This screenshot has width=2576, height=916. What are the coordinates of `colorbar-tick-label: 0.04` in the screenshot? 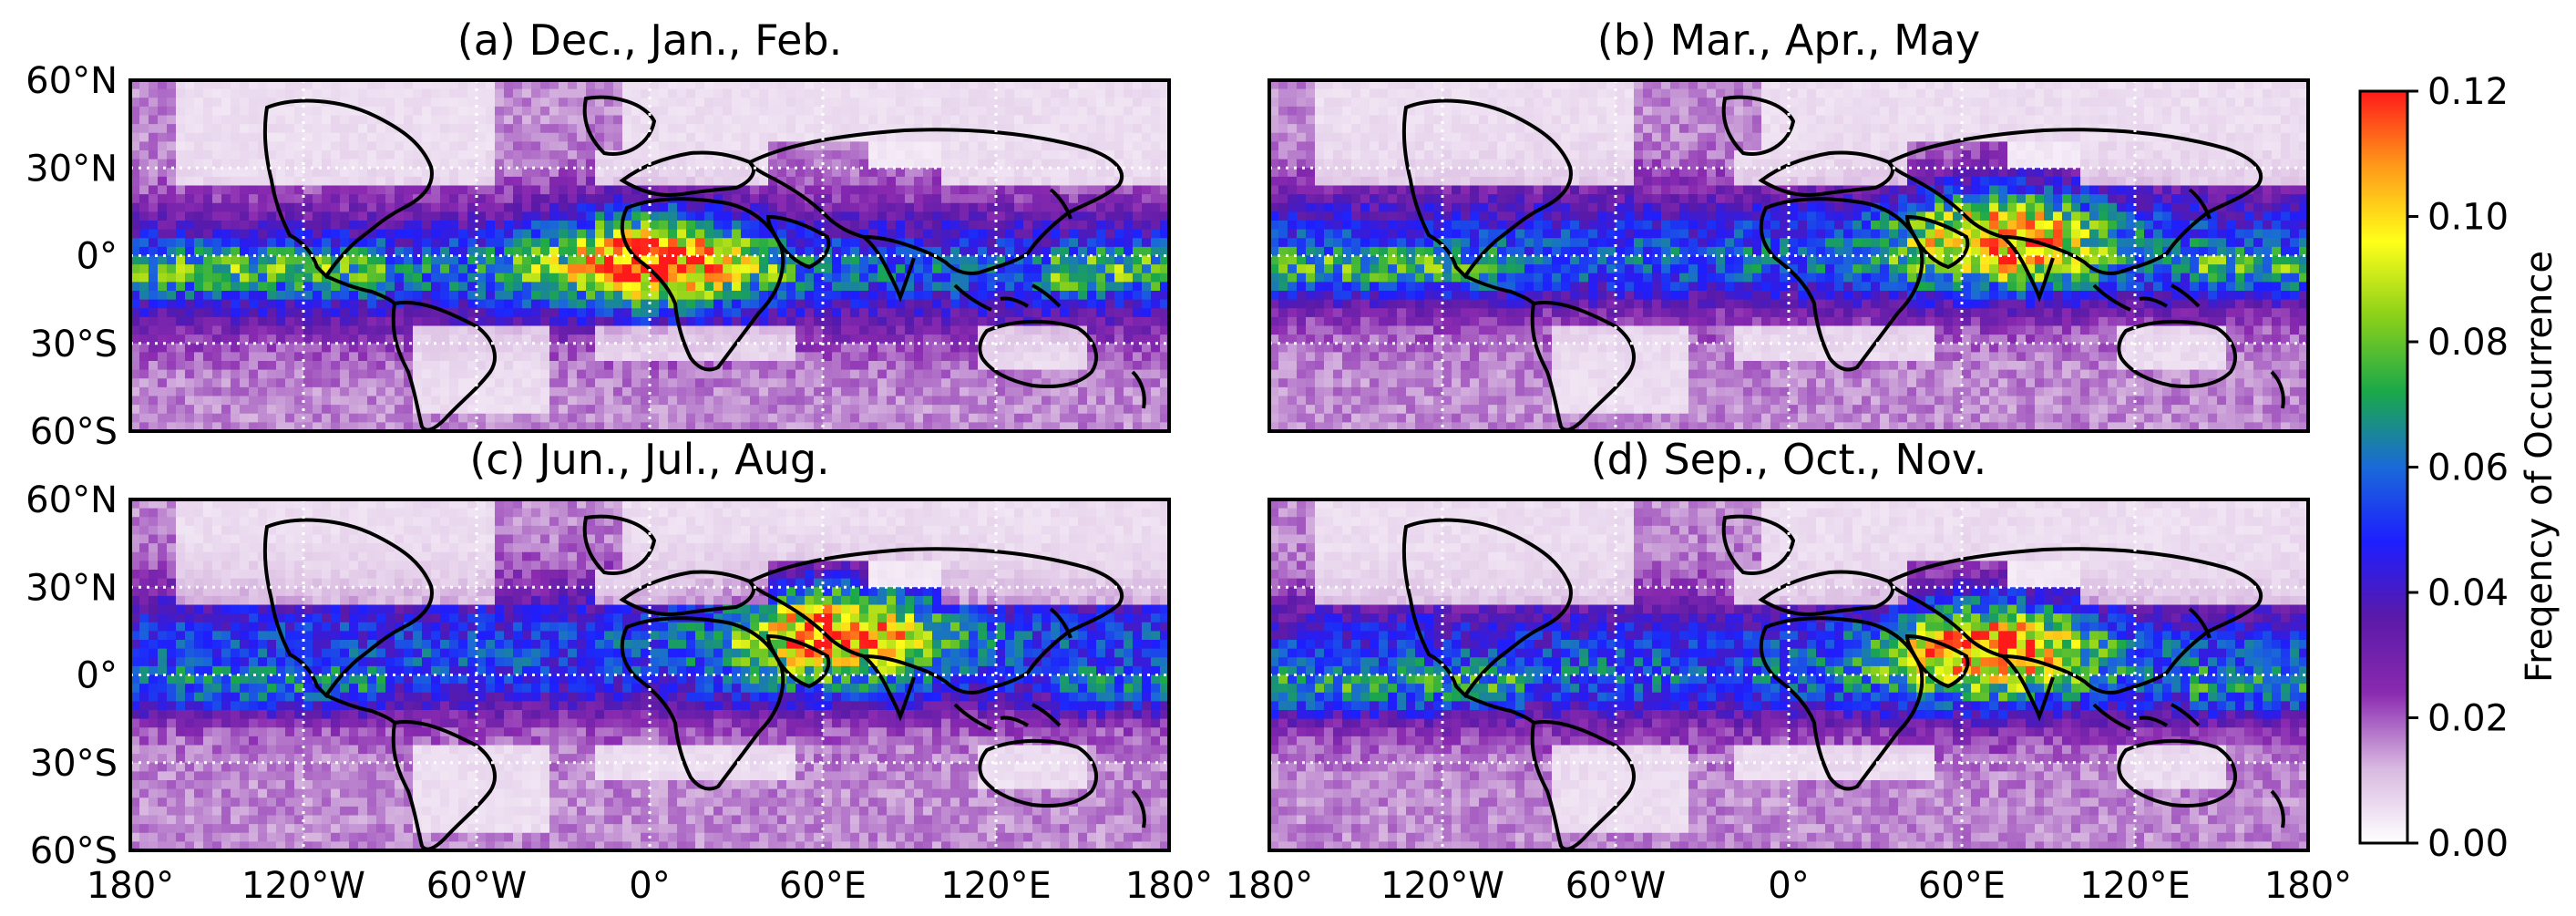 It's located at (2468, 593).